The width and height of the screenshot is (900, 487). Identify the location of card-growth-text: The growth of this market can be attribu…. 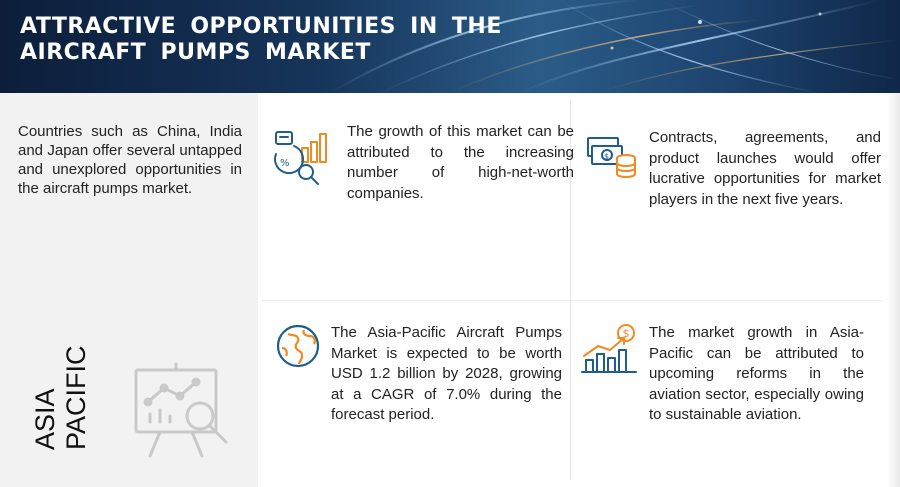
(460, 162).